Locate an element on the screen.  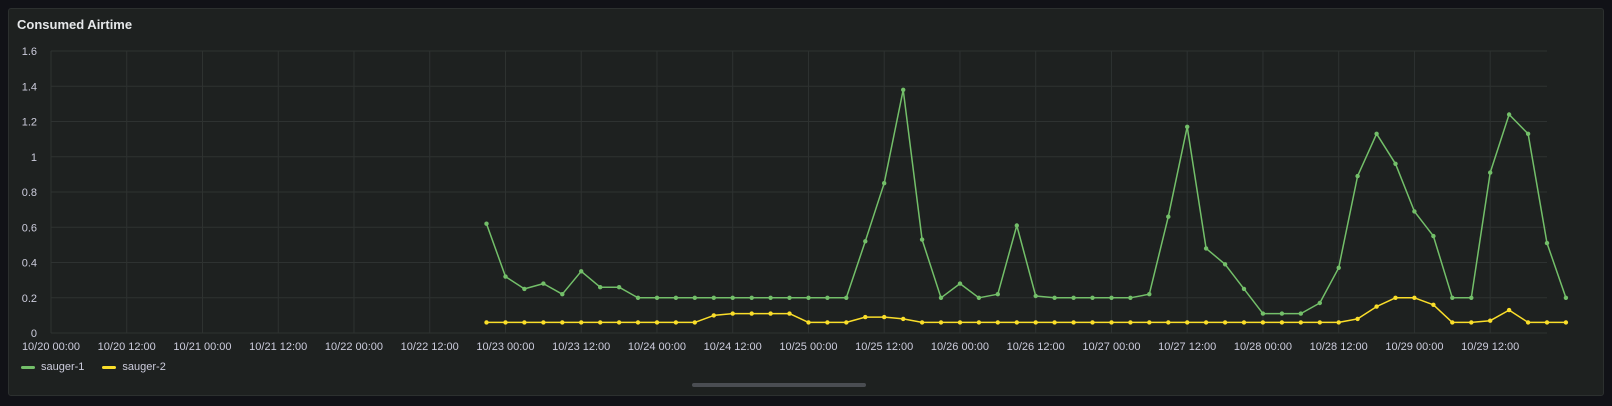
y-tick-label: 0.4 is located at coordinates (29, 264).